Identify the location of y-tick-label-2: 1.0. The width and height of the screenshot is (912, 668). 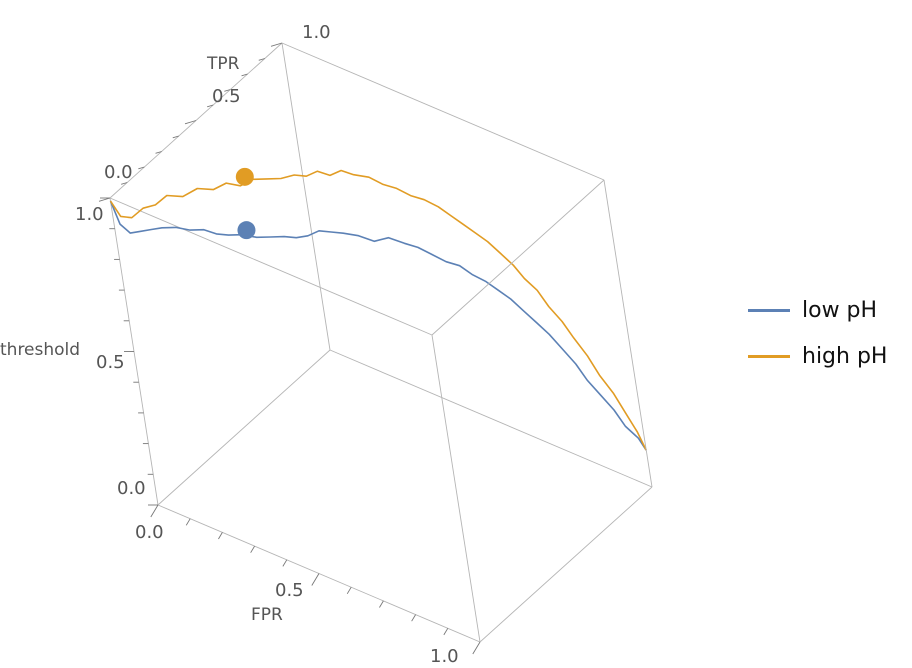
(316, 32).